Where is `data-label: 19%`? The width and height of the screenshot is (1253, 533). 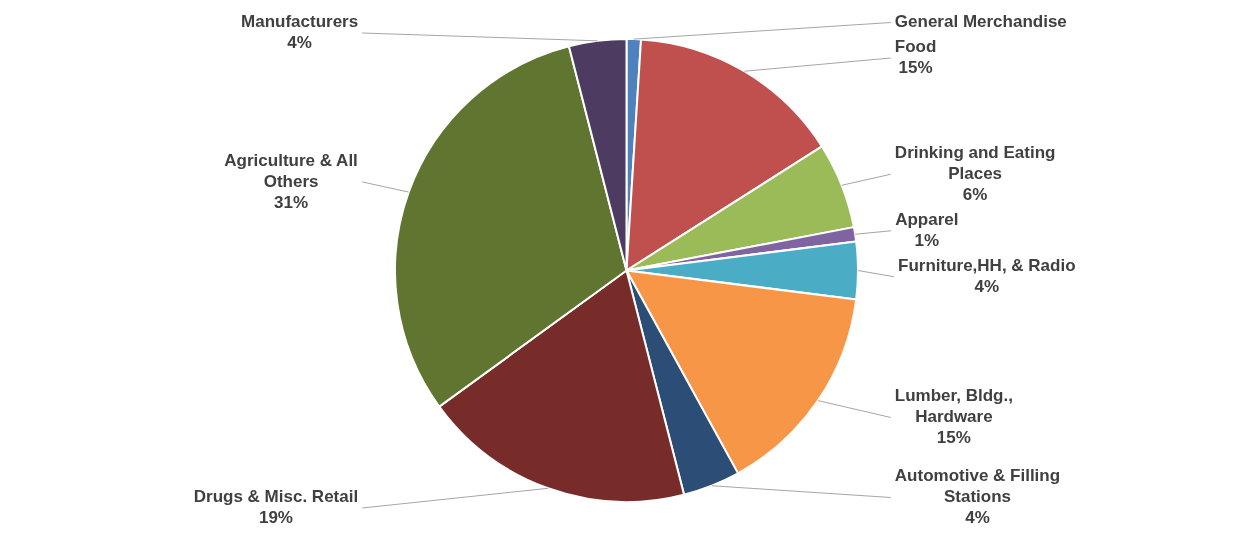
data-label: 19% is located at coordinates (275, 518).